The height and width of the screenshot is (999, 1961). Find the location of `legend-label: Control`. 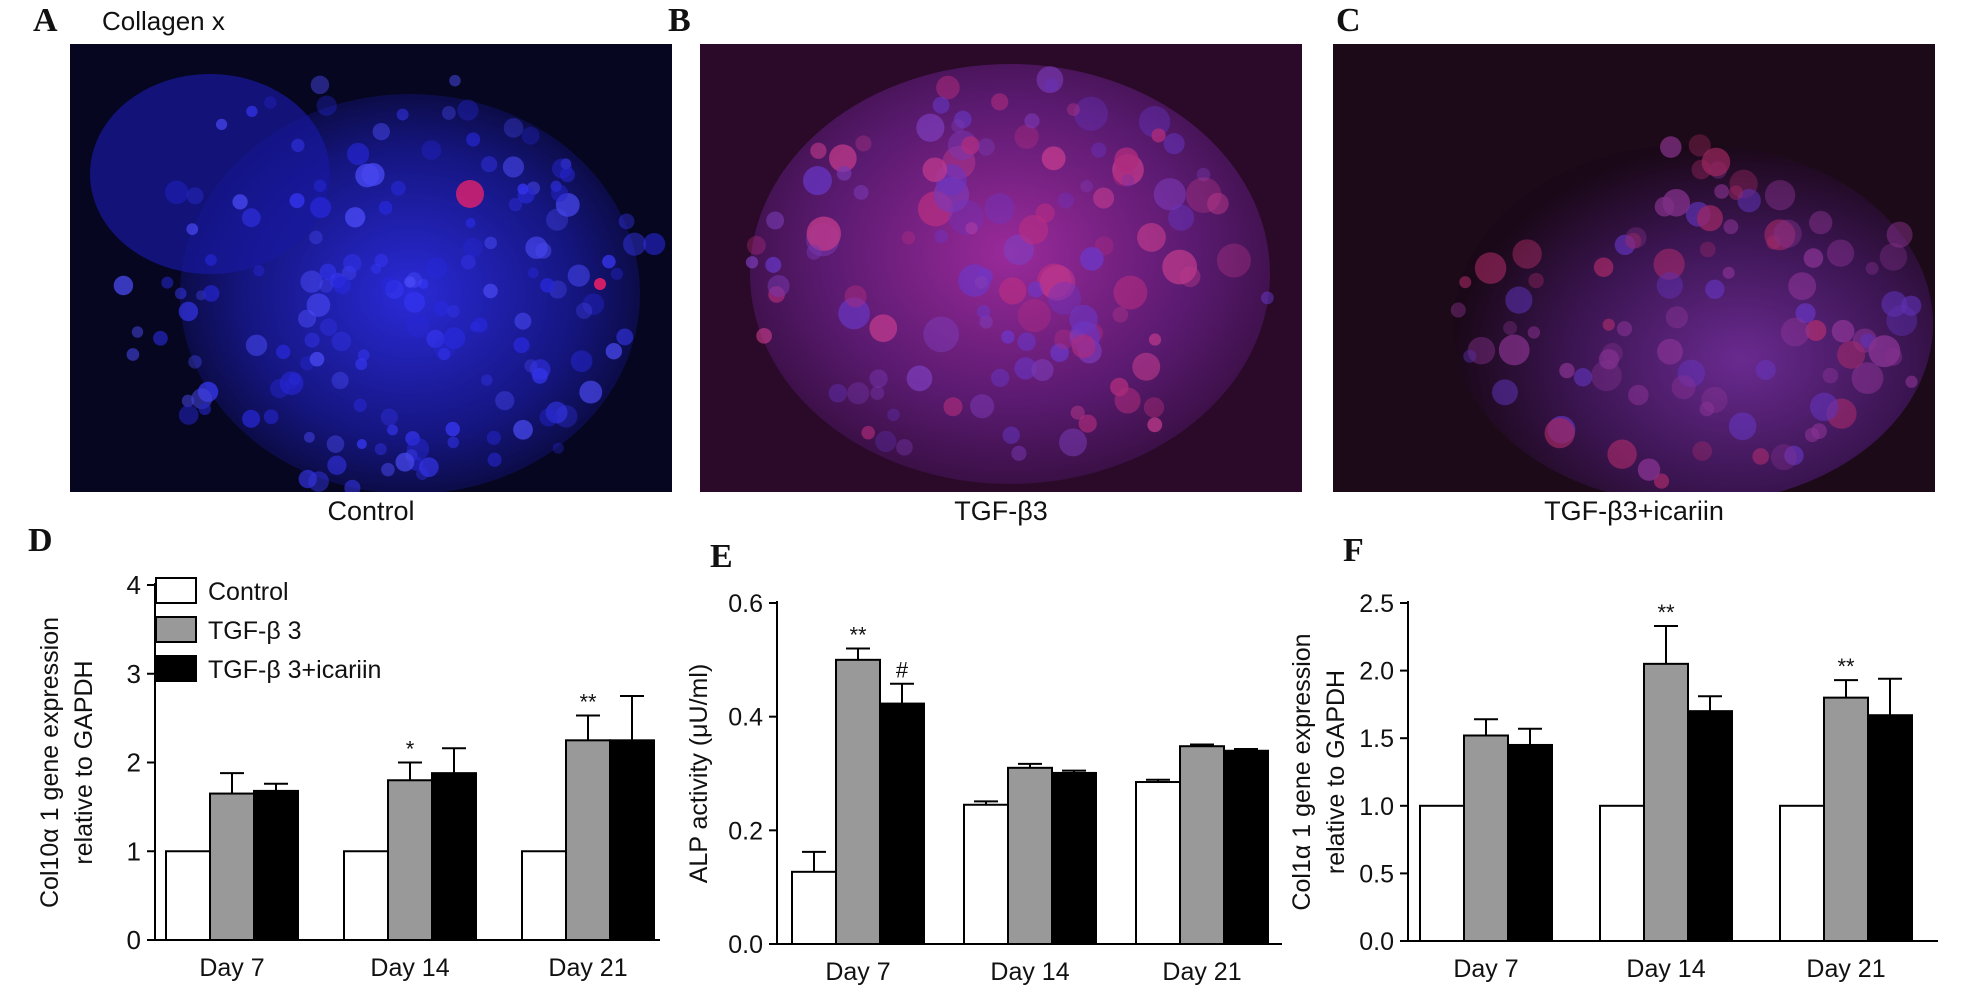

legend-label: Control is located at coordinates (248, 592).